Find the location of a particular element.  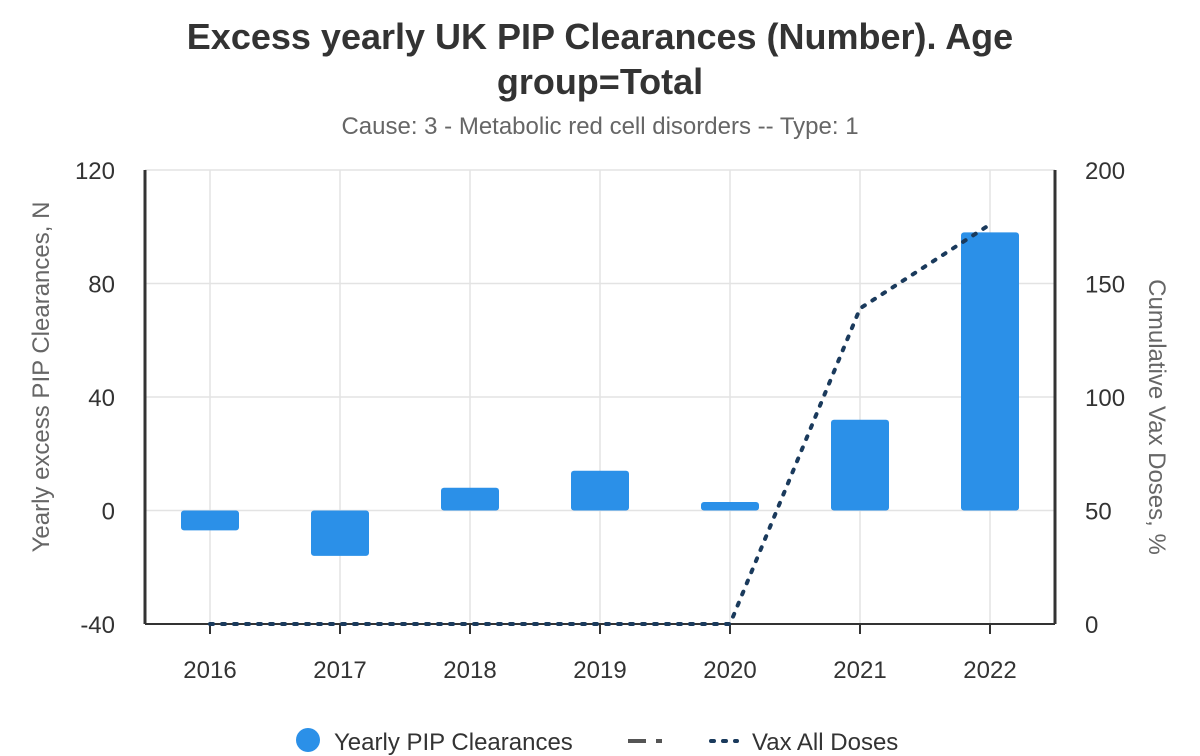

y-left-tick-label: 80 is located at coordinates (101, 285).